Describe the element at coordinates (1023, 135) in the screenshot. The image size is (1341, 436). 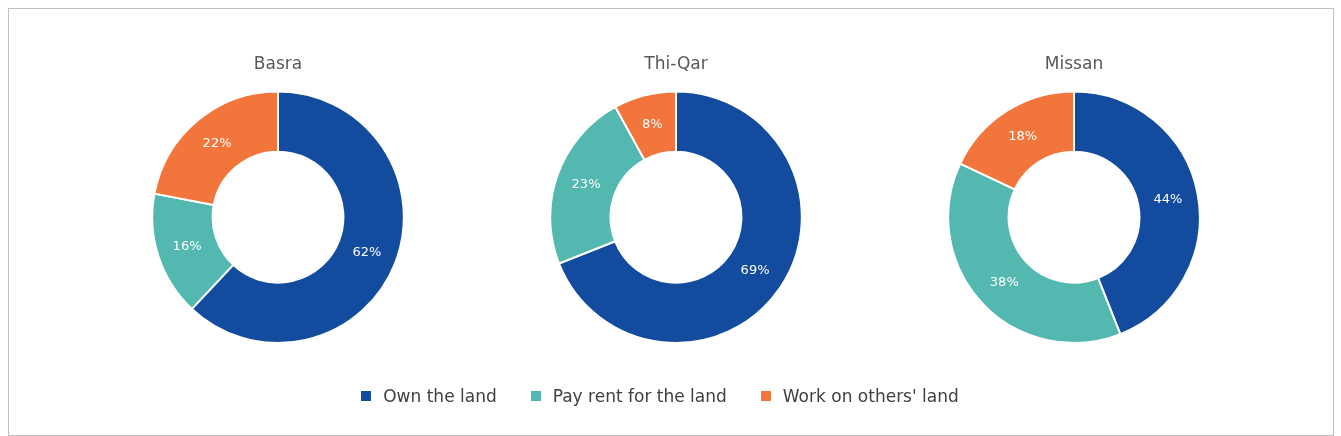
I see `data-label: 18%` at that location.